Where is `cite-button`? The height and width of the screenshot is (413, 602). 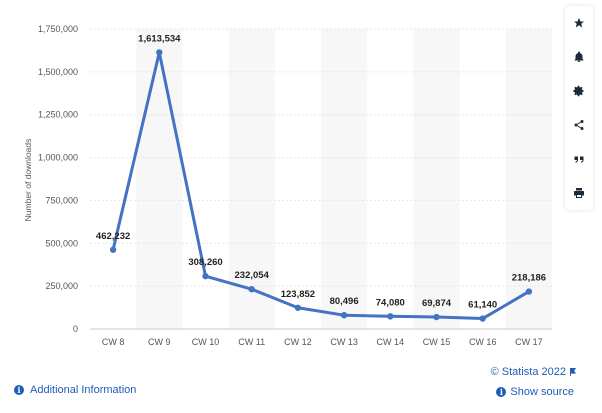 cite-button is located at coordinates (579, 159).